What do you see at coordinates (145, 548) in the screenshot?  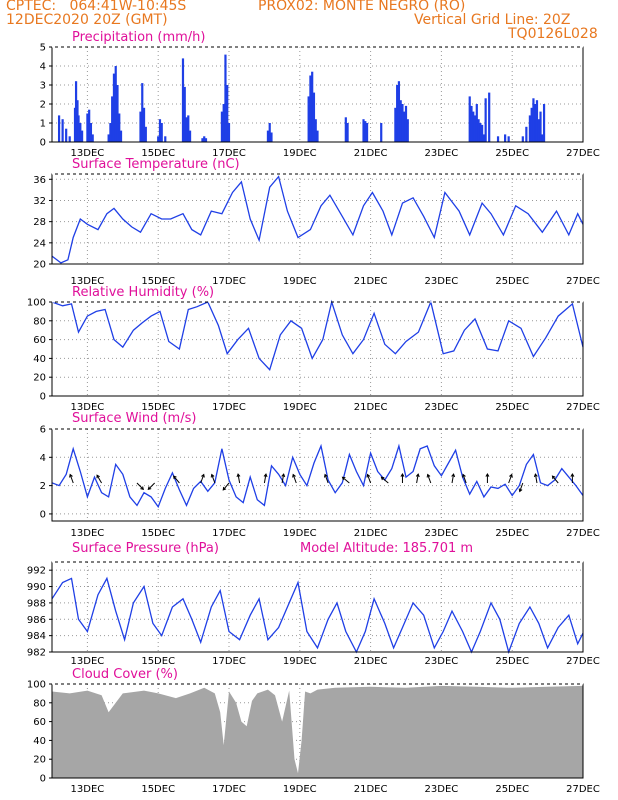 I see `panel-title: Surface Pressure (hPa)` at bounding box center [145, 548].